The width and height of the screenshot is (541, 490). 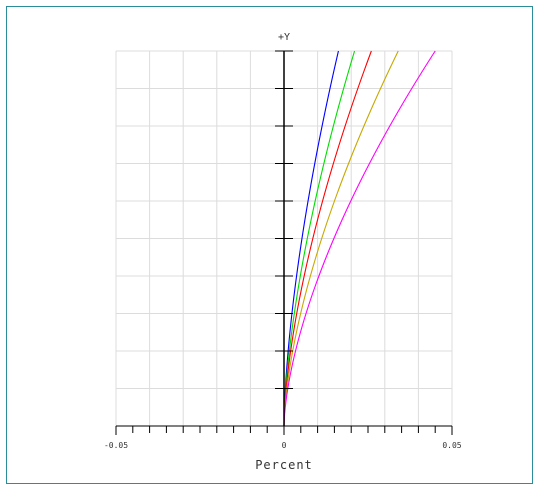 I want to click on x-axis-label: Percent, so click(x=284, y=465).